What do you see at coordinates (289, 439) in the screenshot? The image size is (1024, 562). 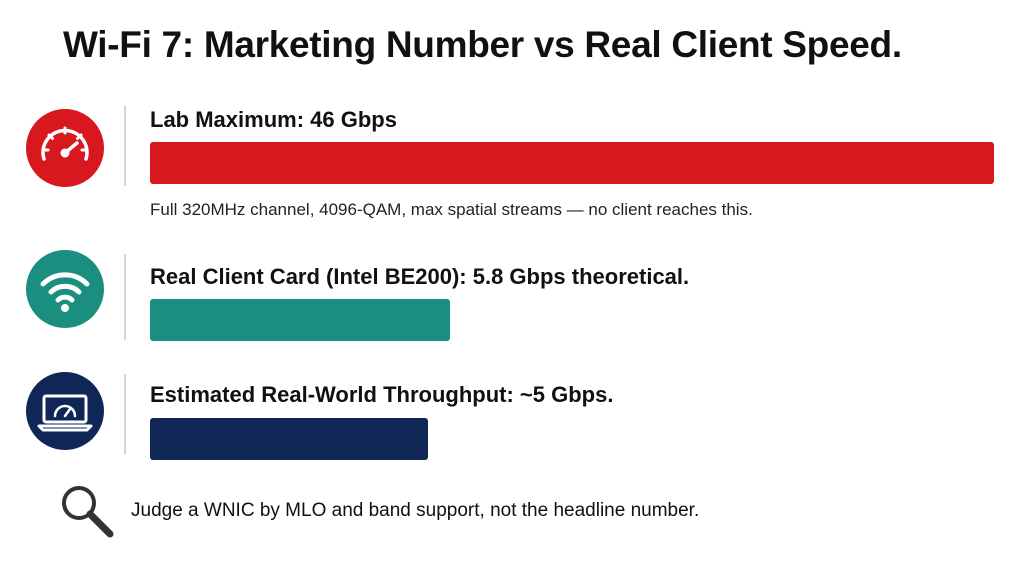 I see `bar-real-world` at bounding box center [289, 439].